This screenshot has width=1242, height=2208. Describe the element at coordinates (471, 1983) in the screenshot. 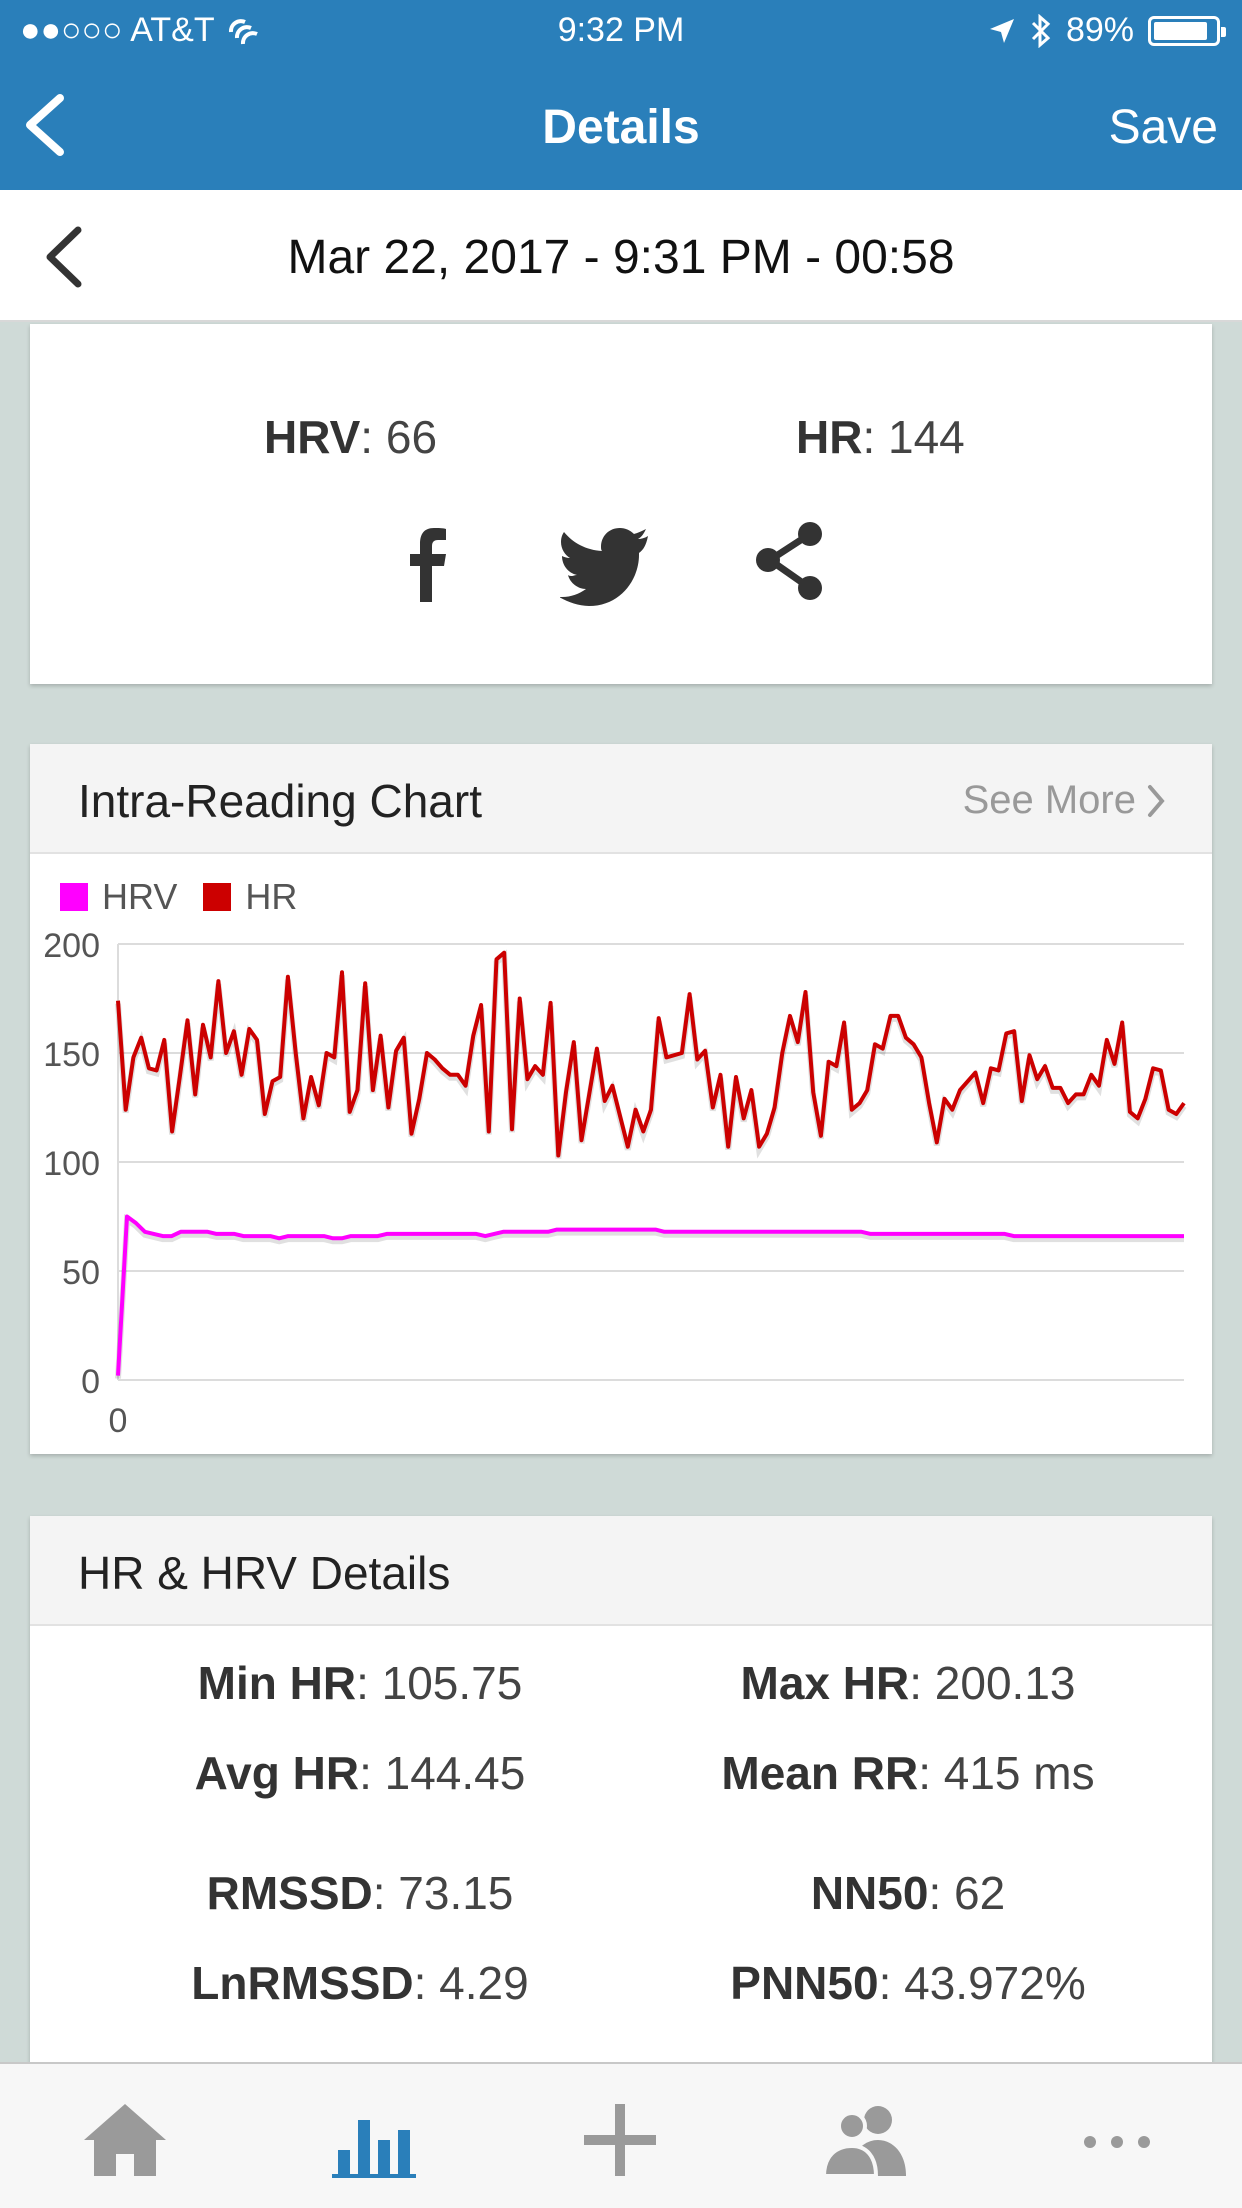

I see `detail-value: : 4.29` at that location.